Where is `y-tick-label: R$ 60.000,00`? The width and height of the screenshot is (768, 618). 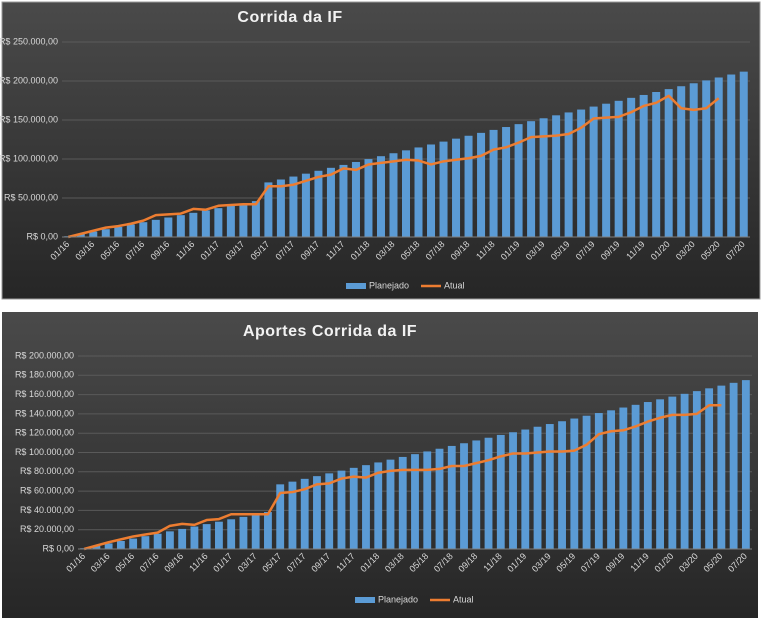 y-tick-label: R$ 60.000,00 is located at coordinates (47, 490).